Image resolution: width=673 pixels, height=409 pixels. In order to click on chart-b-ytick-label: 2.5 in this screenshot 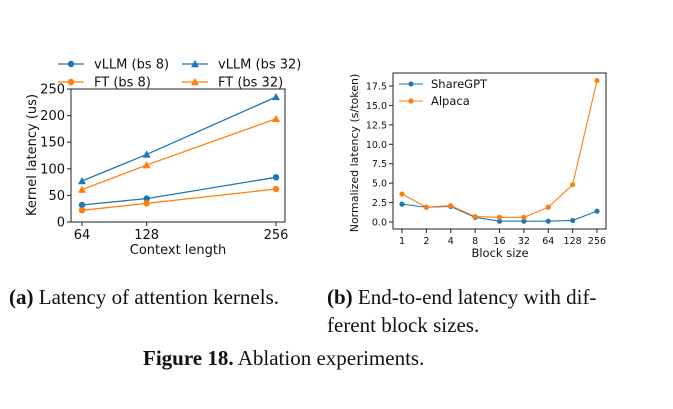, I will do `click(379, 203)`.